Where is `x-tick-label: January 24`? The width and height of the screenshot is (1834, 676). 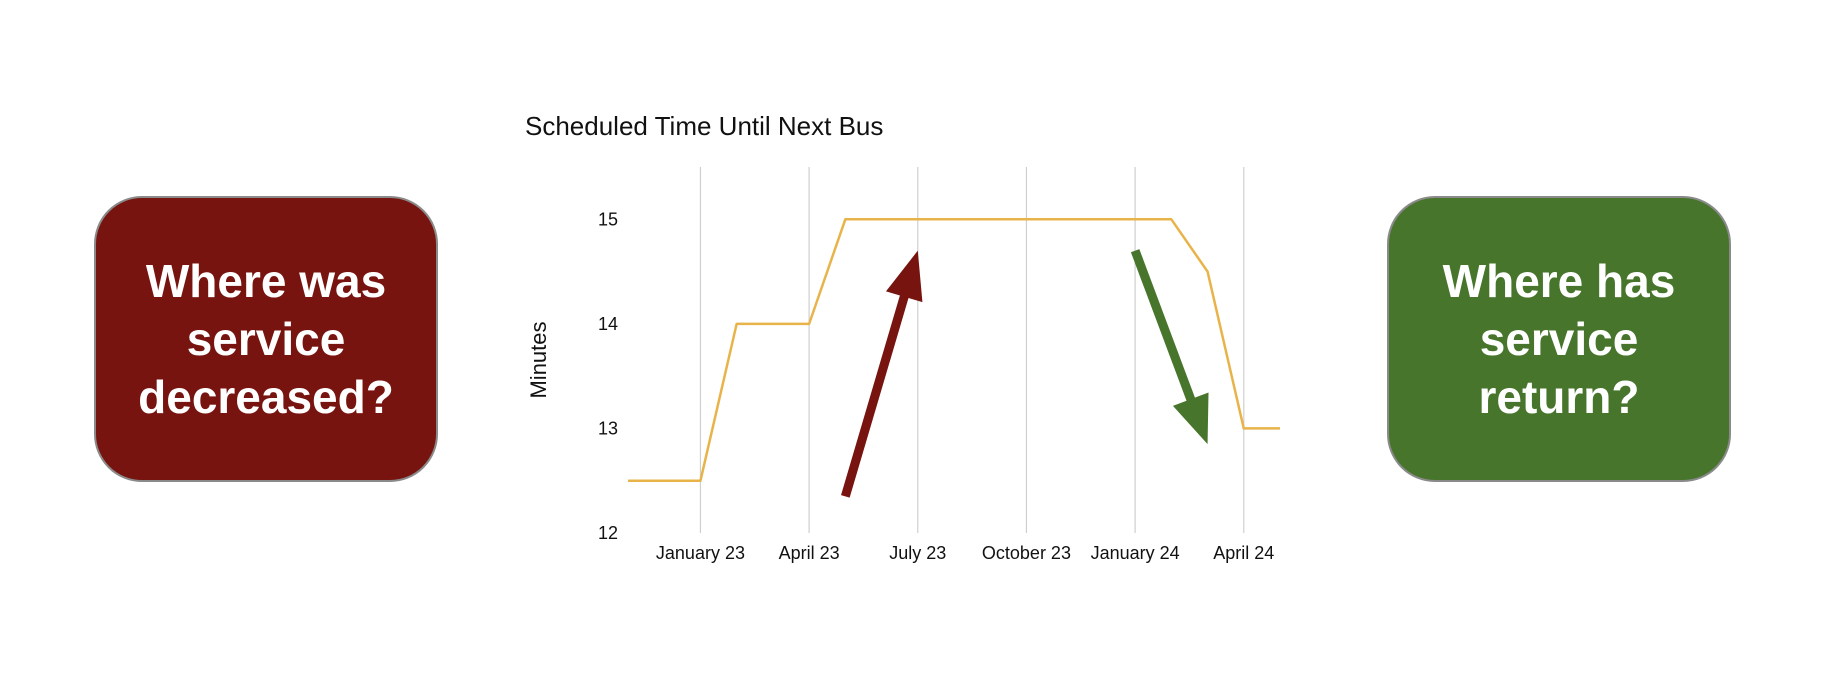 x-tick-label: January 24 is located at coordinates (1135, 553).